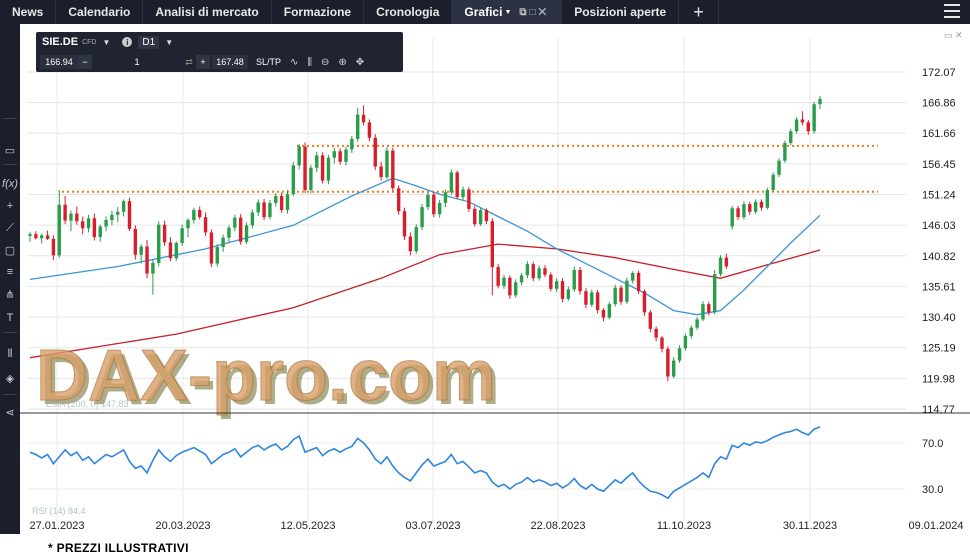 This screenshot has width=970, height=558. Describe the element at coordinates (127, 42) in the screenshot. I see `info-icon: i` at that location.